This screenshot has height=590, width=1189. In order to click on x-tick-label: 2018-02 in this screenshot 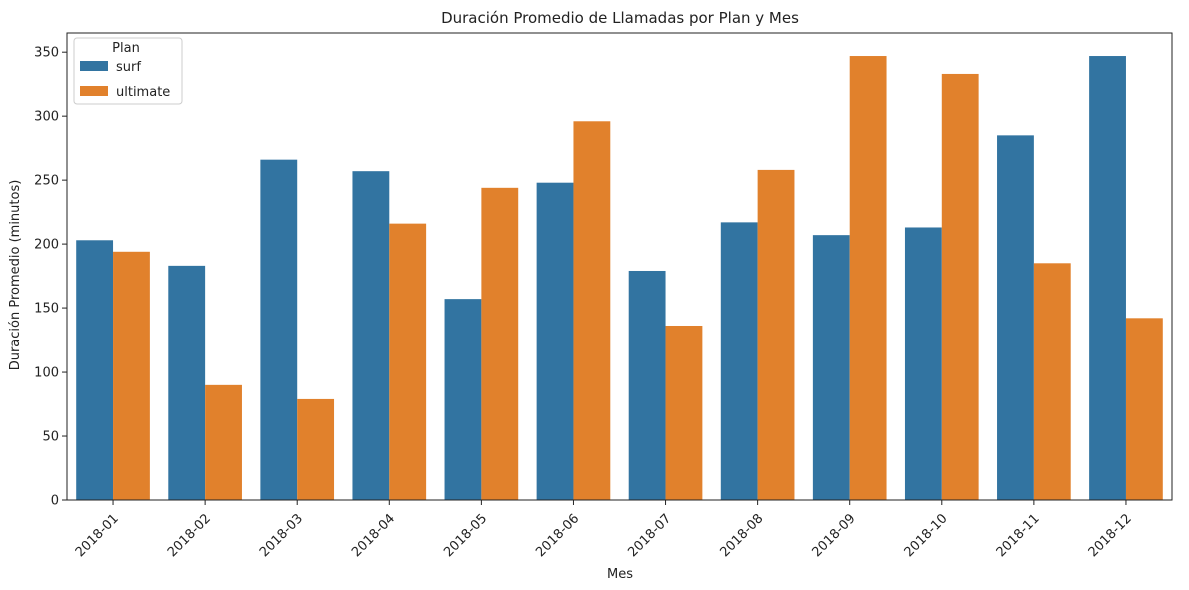, I will do `click(189, 535)`.